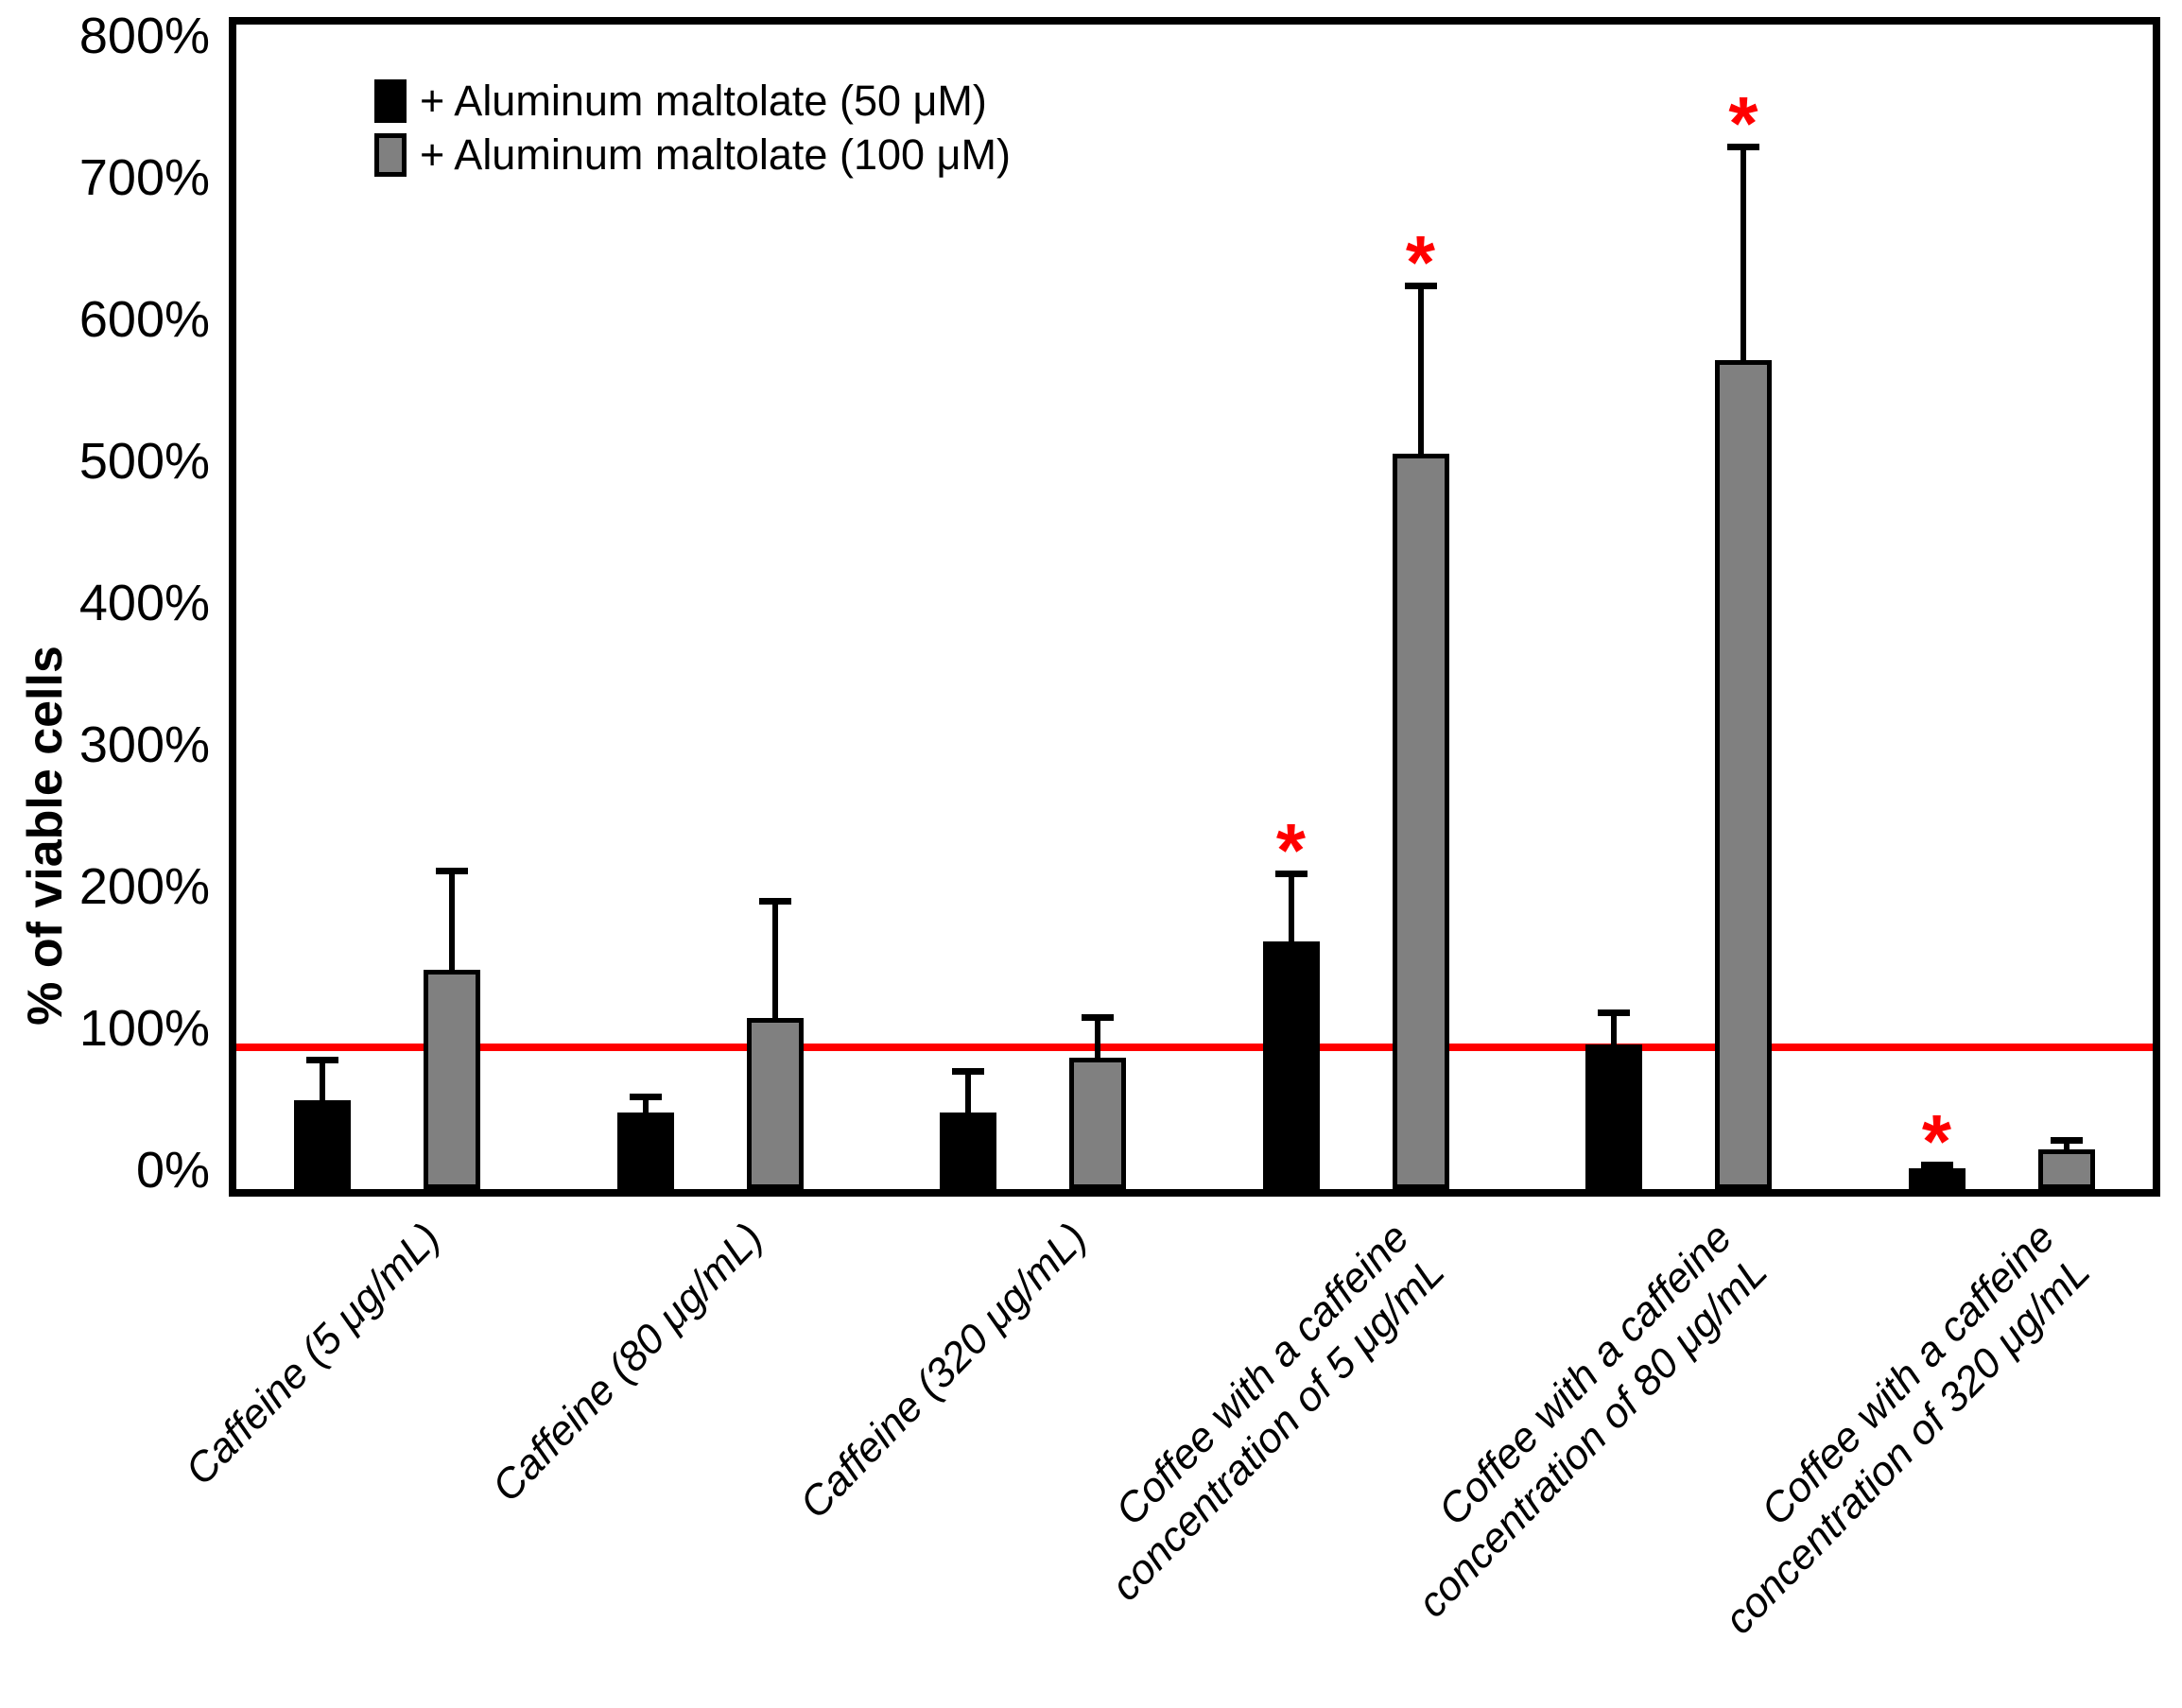  I want to click on x-category-label: Caffeine (80 μg/mL), so click(627, 1362).